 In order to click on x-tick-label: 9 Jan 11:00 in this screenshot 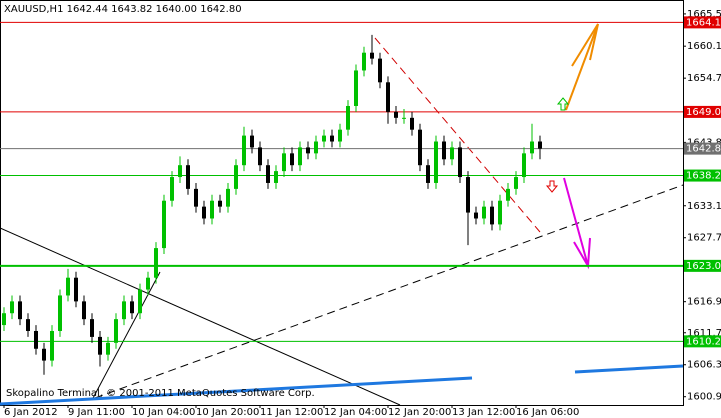, I will do `click(96, 412)`.